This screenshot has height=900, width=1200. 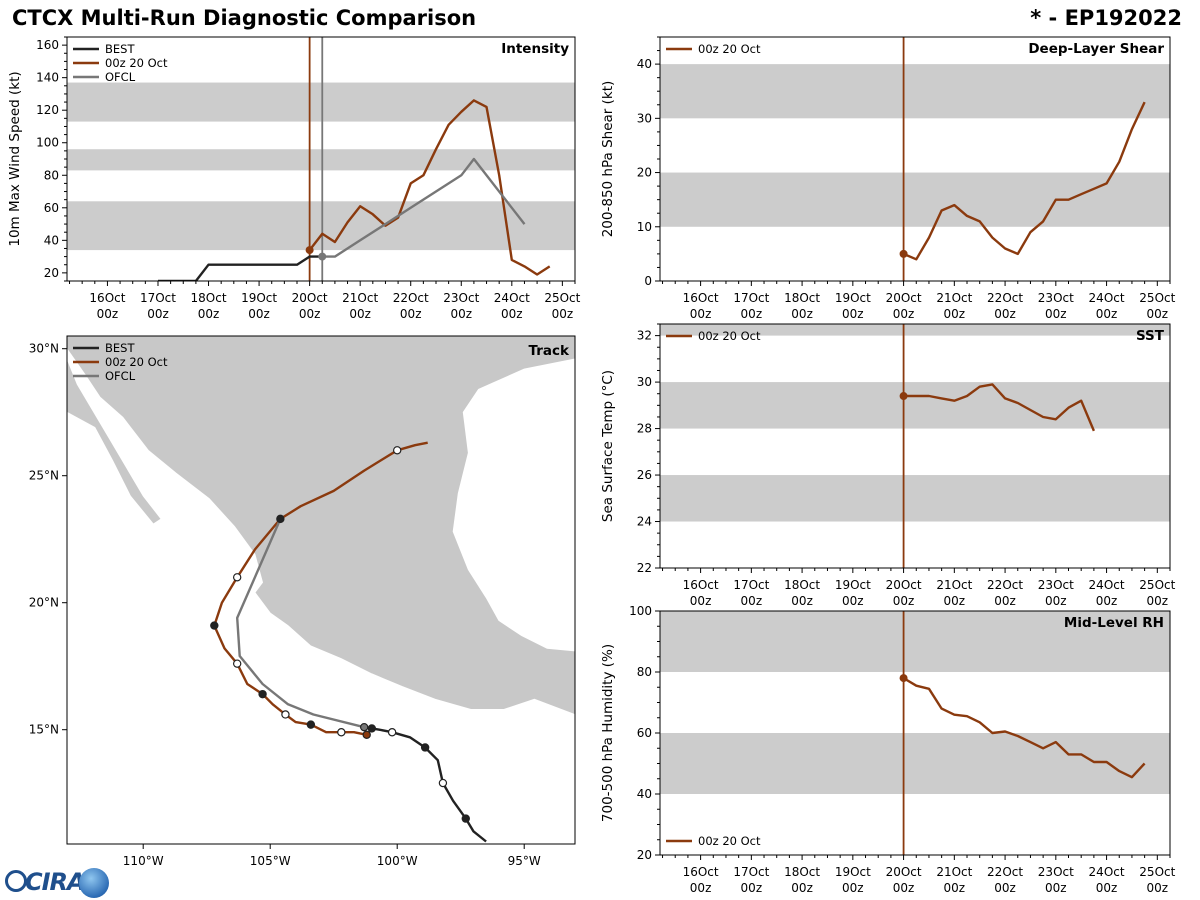 I want to click on intensity-plot-area, so click(x=321, y=159).